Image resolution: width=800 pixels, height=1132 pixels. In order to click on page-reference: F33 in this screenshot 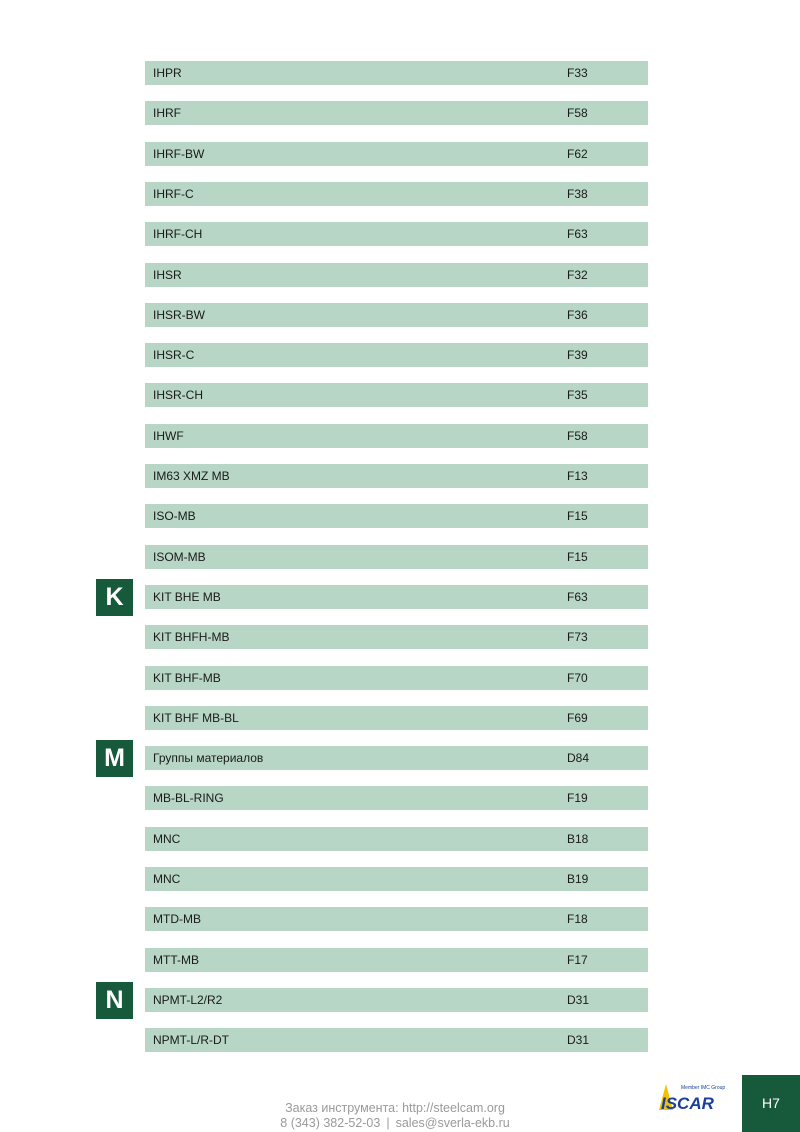, I will do `click(577, 73)`.